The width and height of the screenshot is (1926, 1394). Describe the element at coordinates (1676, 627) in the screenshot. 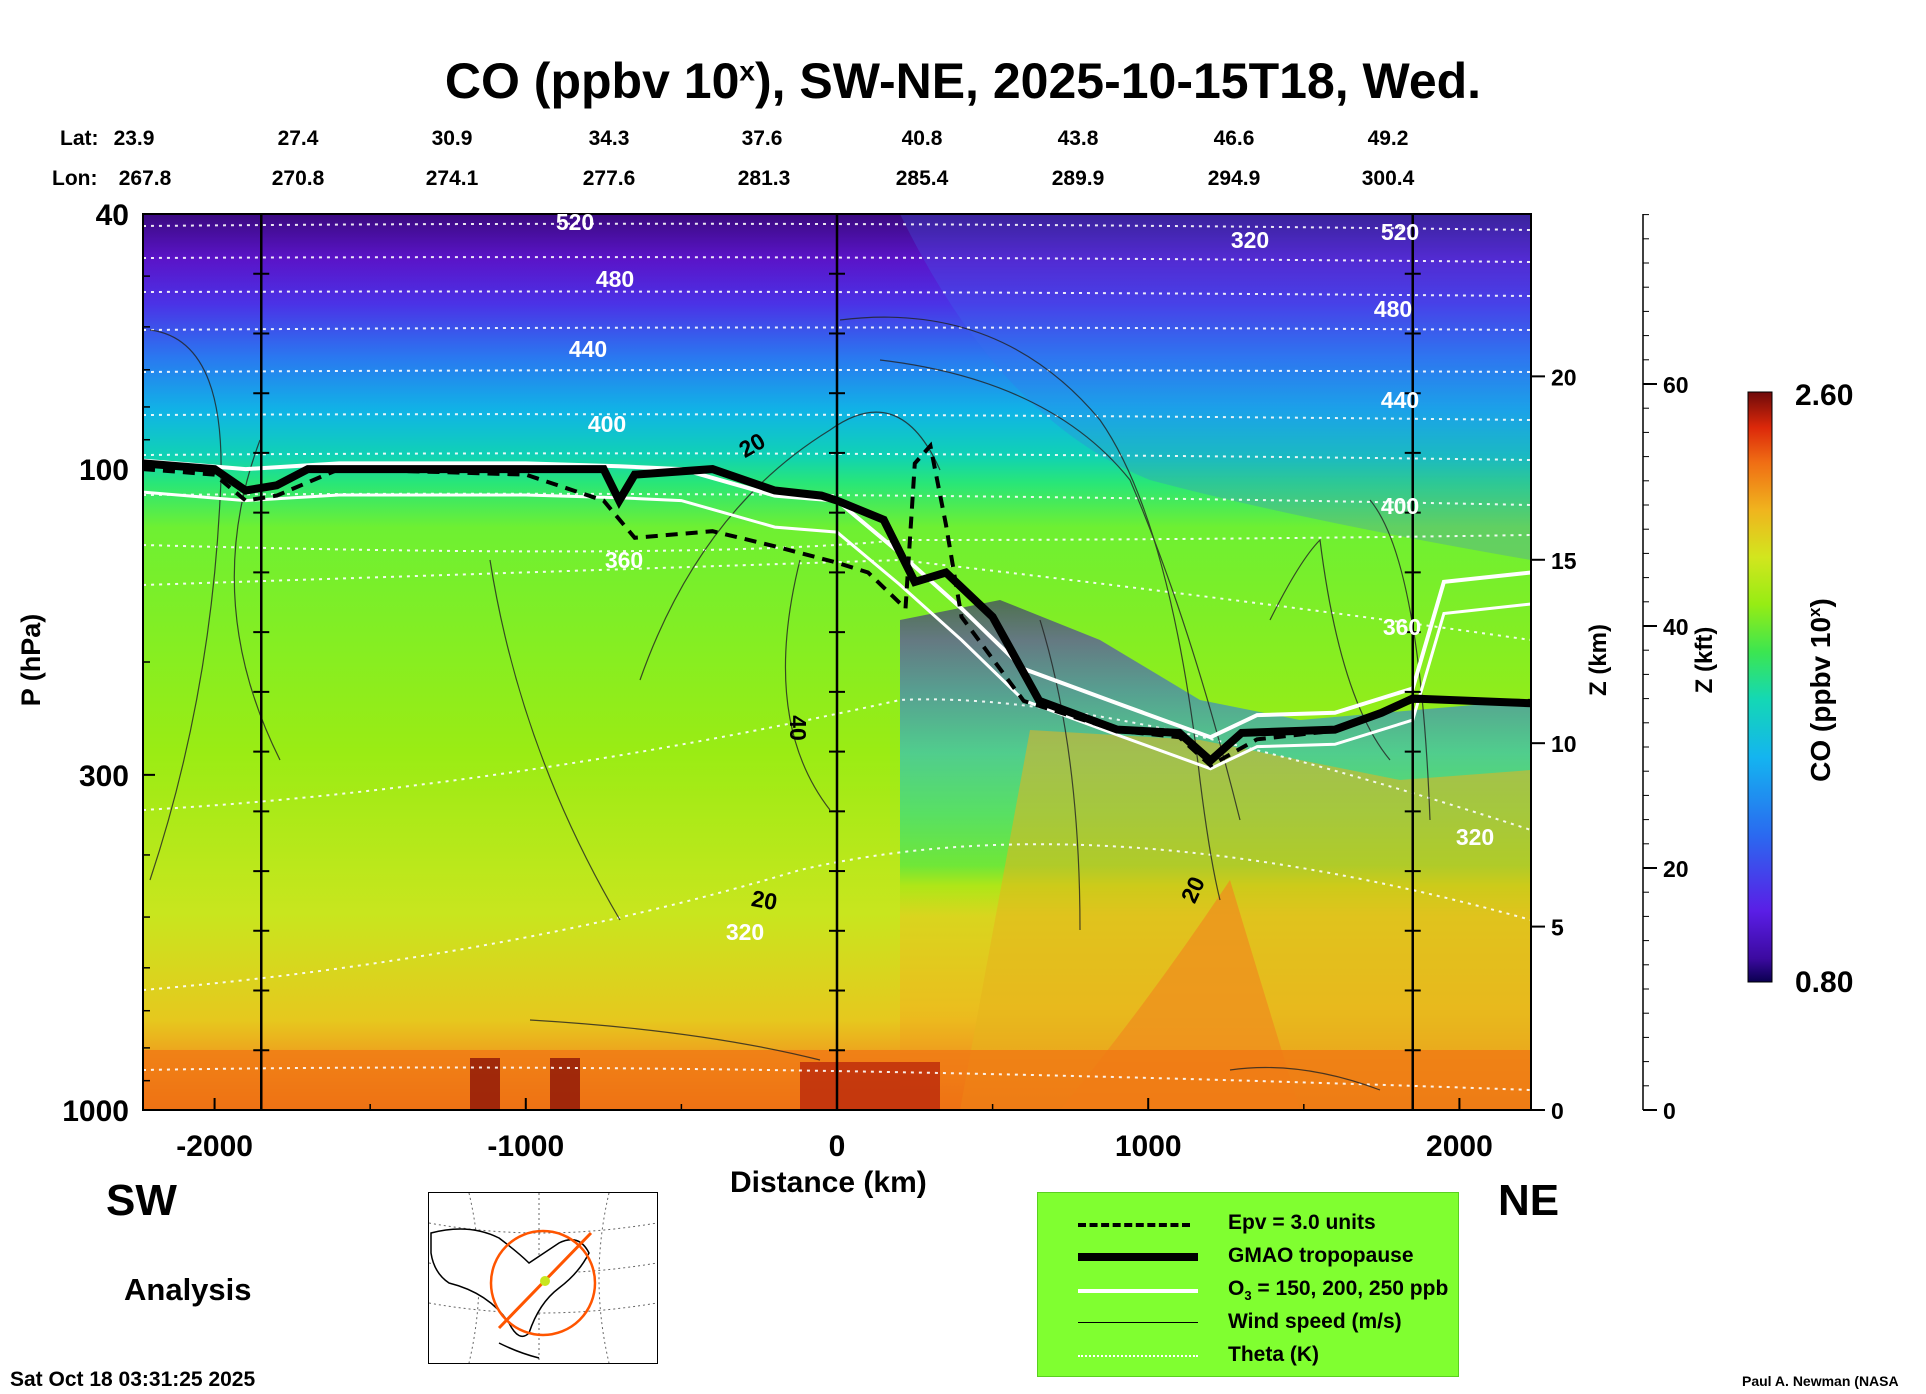

I see `z-kft-tick-label: 40` at that location.